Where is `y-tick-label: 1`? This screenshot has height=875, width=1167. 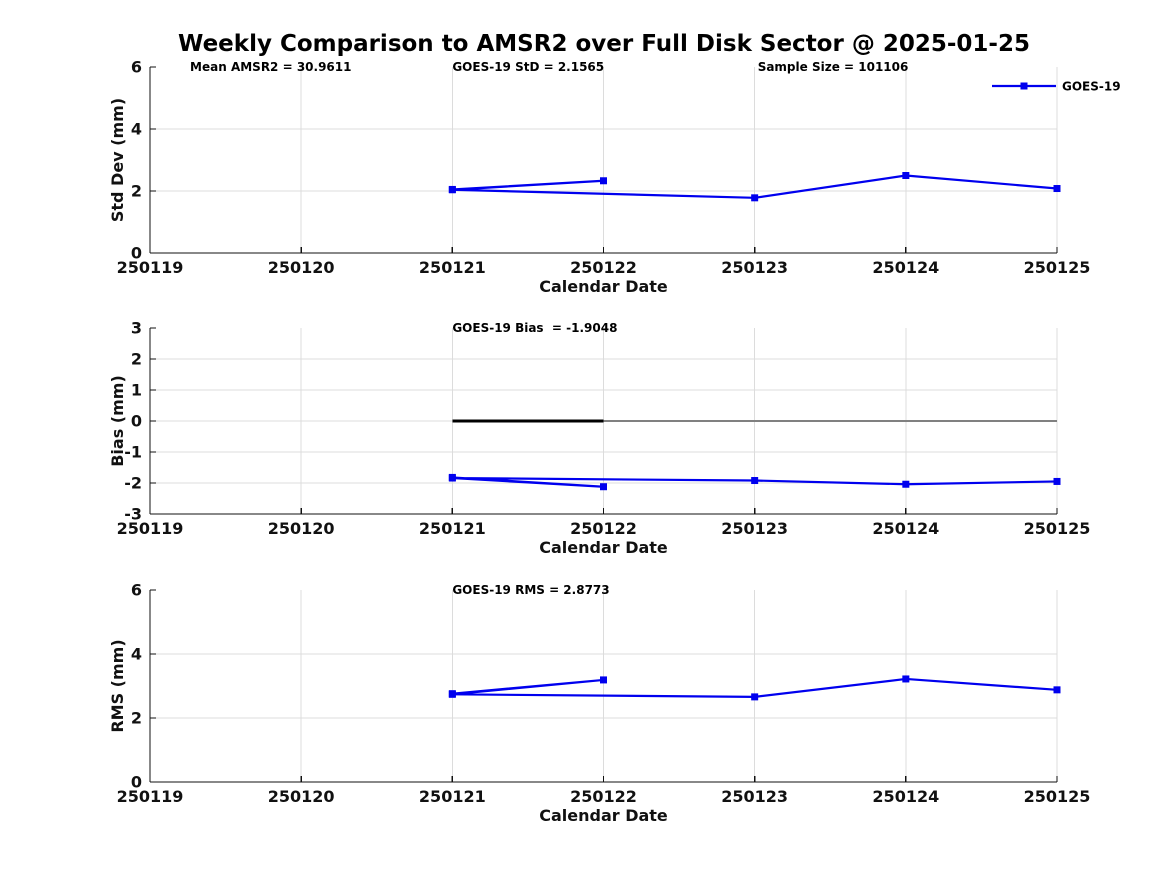
y-tick-label: 1 is located at coordinates (136, 390).